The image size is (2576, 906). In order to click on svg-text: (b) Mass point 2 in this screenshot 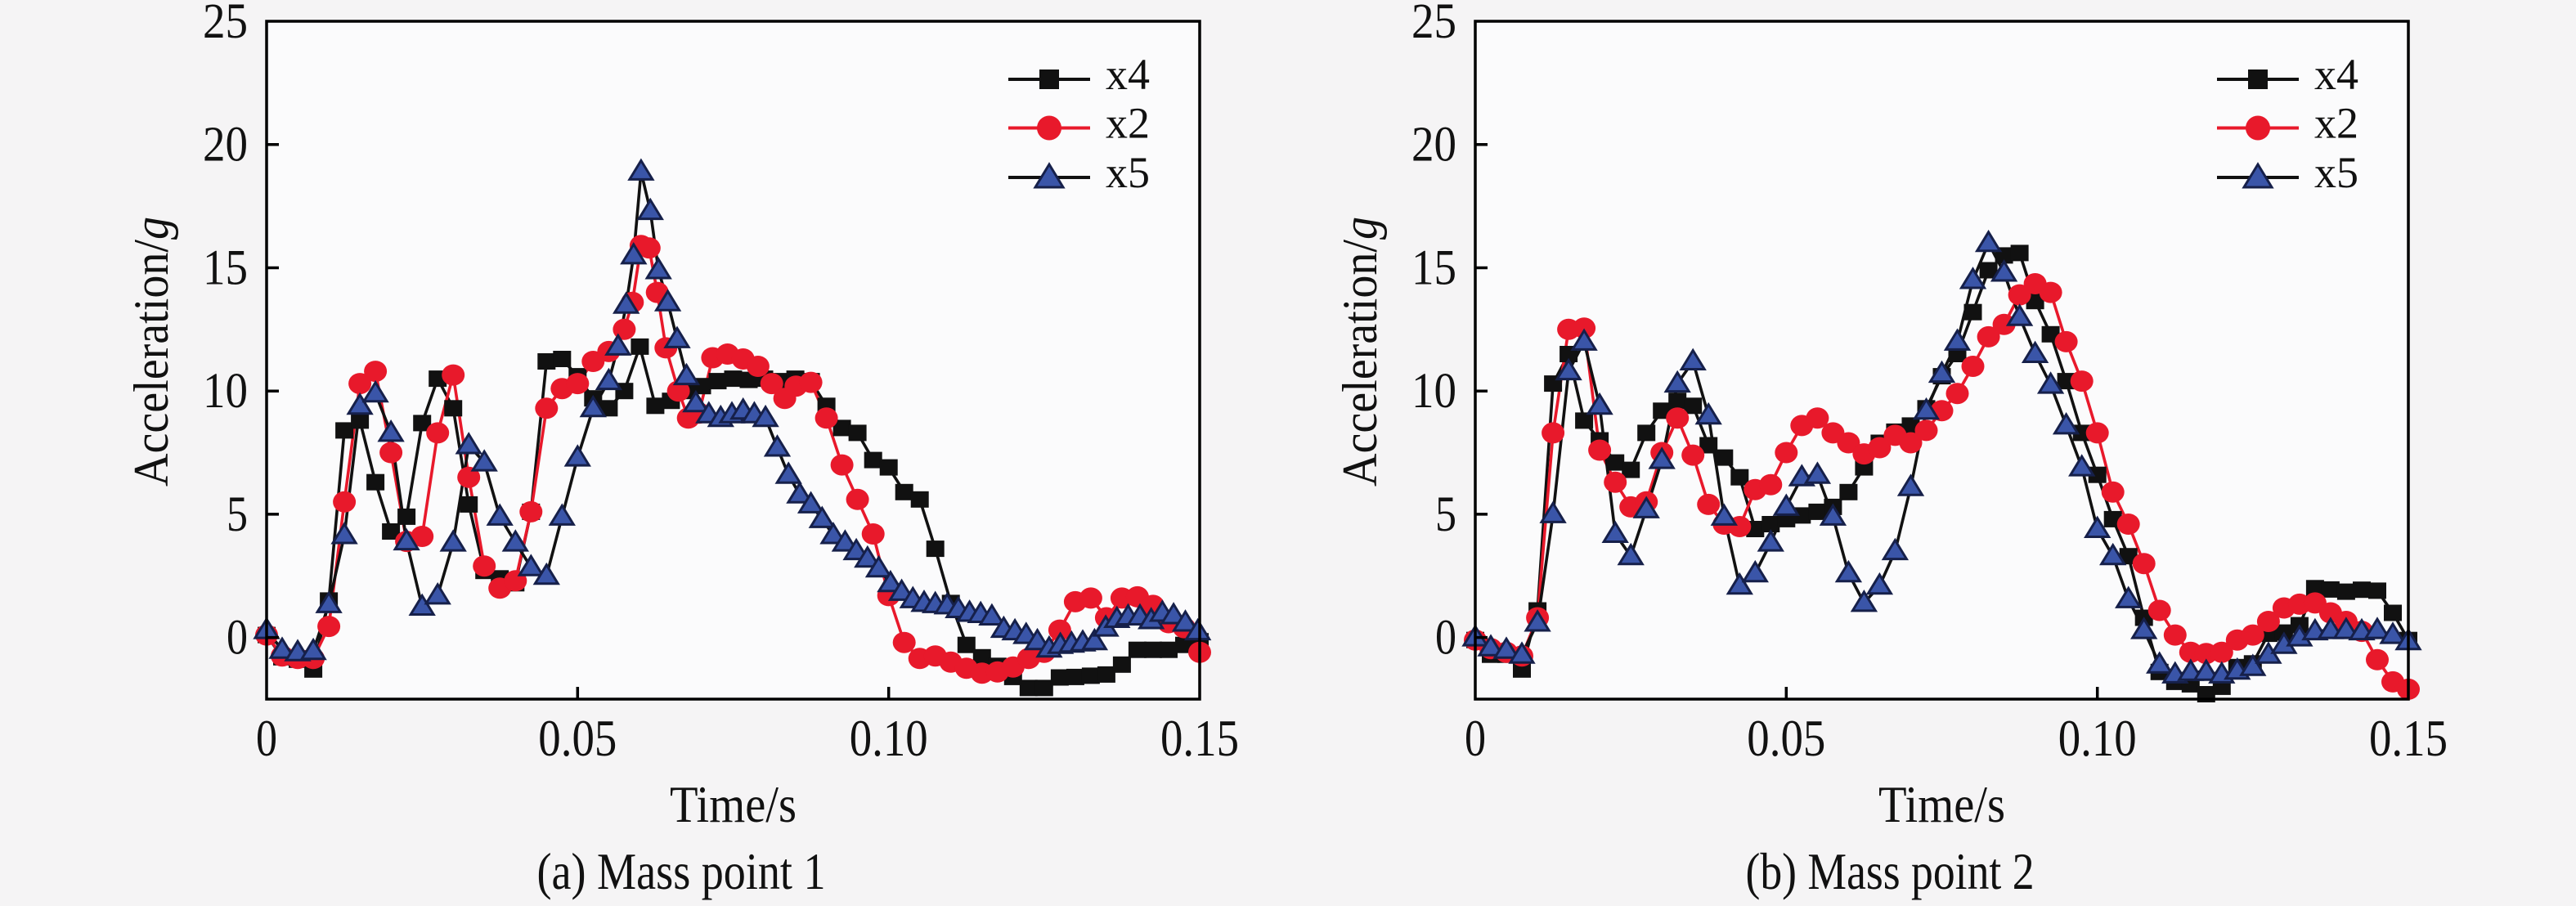, I will do `click(1891, 871)`.